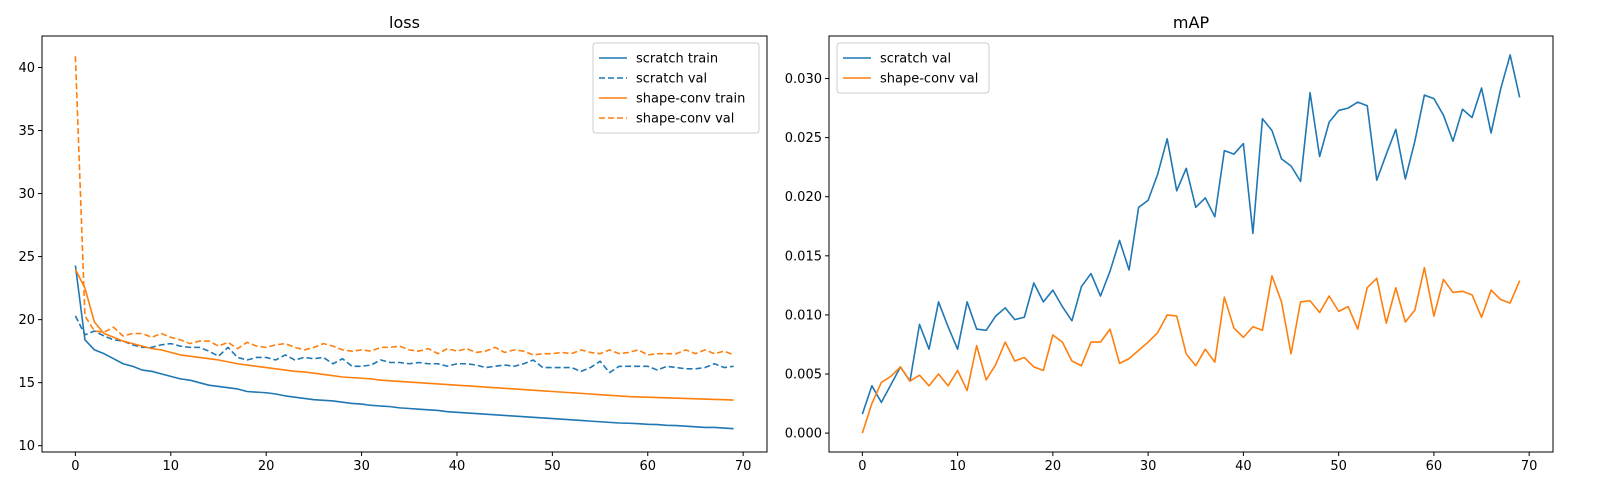  I want to click on loss-y-tick-label: 35, so click(26, 131).